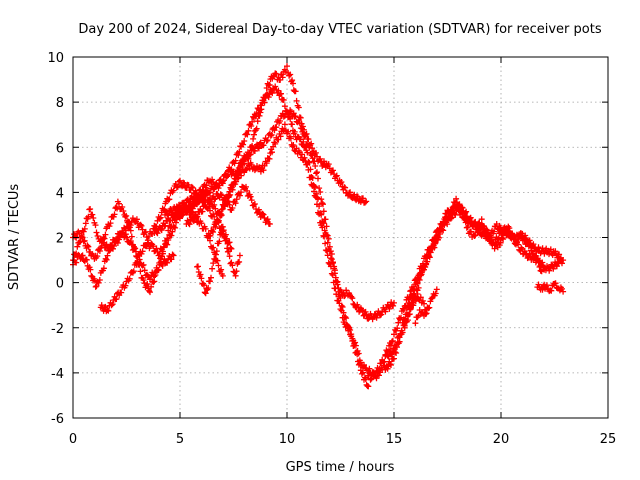  Describe the element at coordinates (55, 58) in the screenshot. I see `y-tick-label: 10` at that location.